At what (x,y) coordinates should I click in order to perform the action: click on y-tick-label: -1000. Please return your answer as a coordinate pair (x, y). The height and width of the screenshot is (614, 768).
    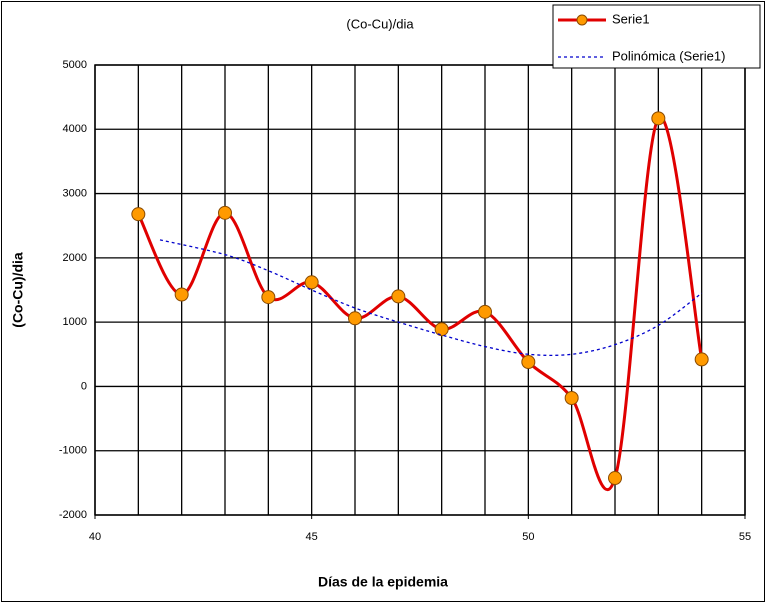
    Looking at the image, I should click on (73, 451).